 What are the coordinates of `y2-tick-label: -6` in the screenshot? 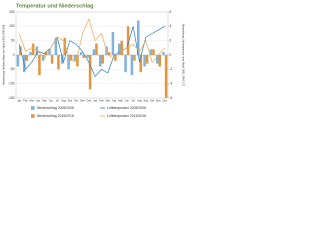 It's located at (171, 98).